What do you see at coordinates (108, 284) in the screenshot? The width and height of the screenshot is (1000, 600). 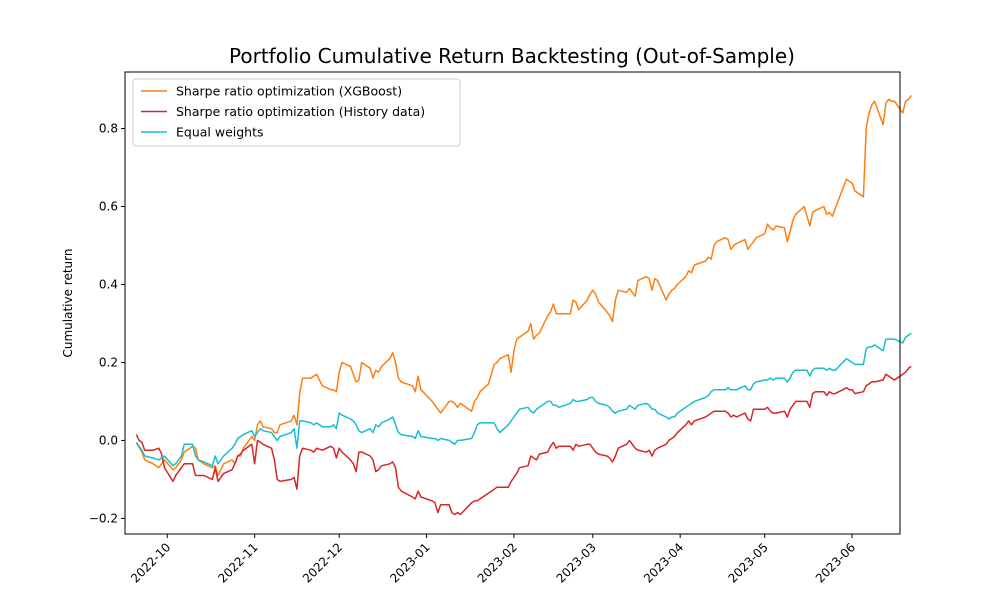 I see `y-tick-label: 0.4` at bounding box center [108, 284].